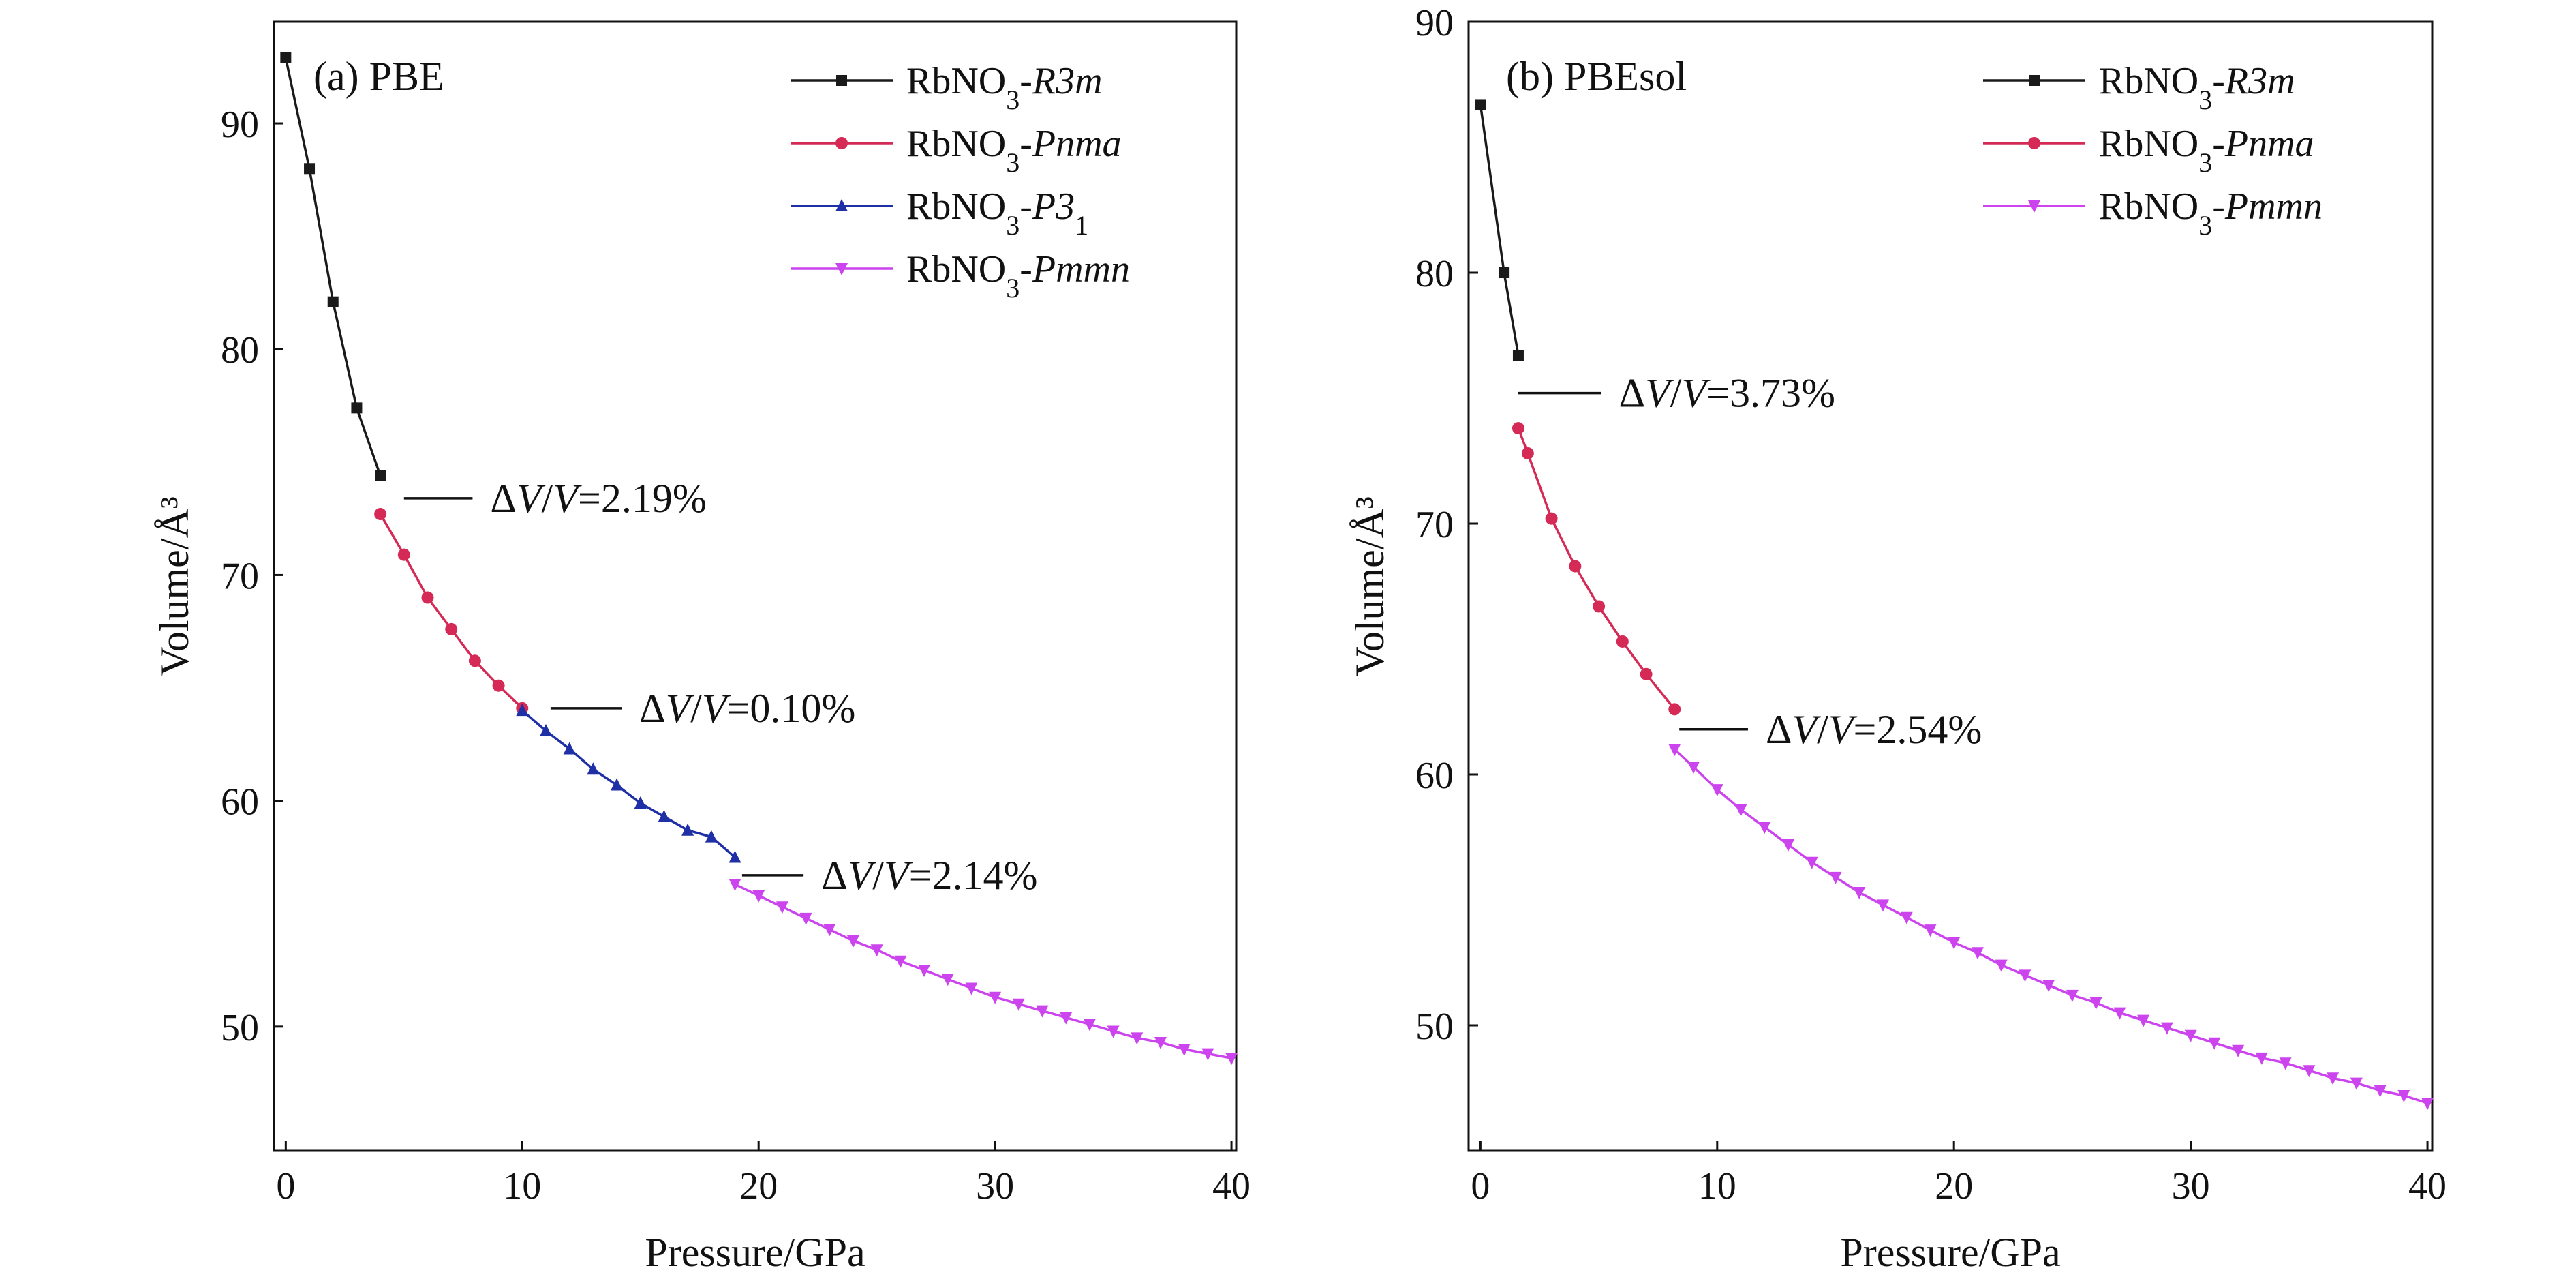 The width and height of the screenshot is (2576, 1281). What do you see at coordinates (1727, 393) in the screenshot?
I see `volume-change-label: ΔV/V=3.73%` at bounding box center [1727, 393].